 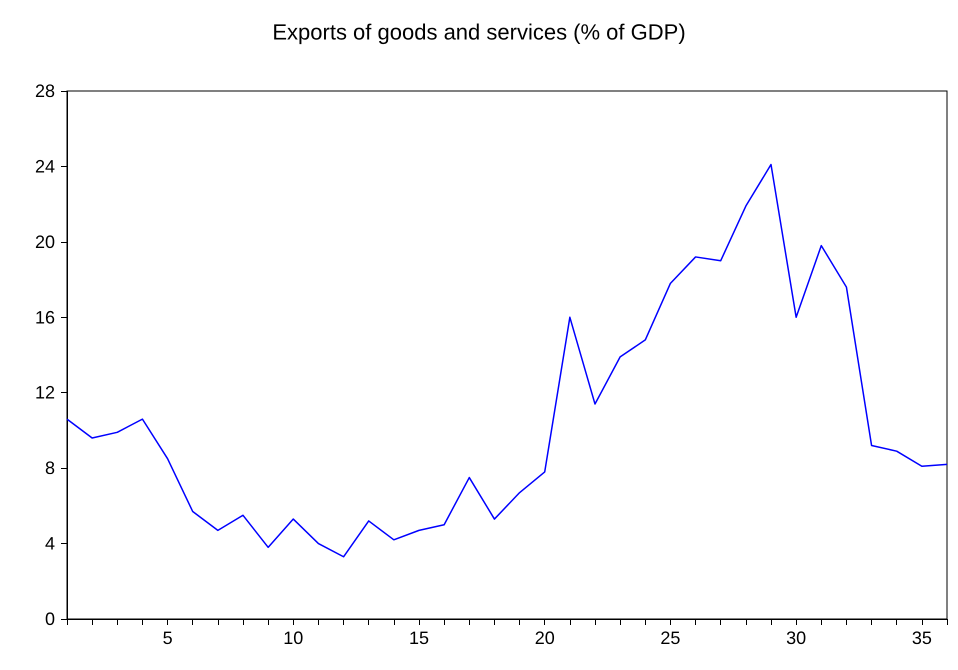 I want to click on x-tick-label: 30, so click(x=796, y=638).